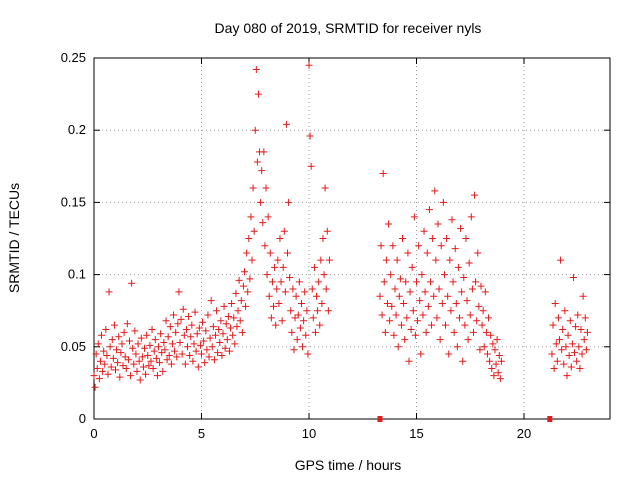 The height and width of the screenshot is (480, 640). I want to click on x-tick-label: 5, so click(201, 433).